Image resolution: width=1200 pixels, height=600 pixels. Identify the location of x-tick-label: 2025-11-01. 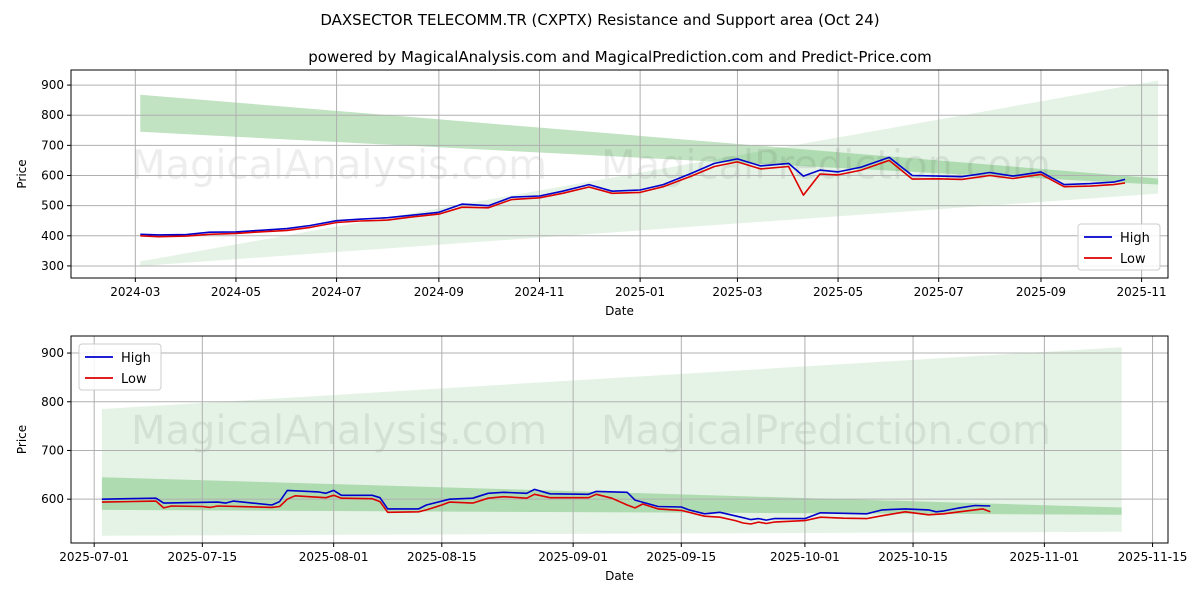
(1045, 557).